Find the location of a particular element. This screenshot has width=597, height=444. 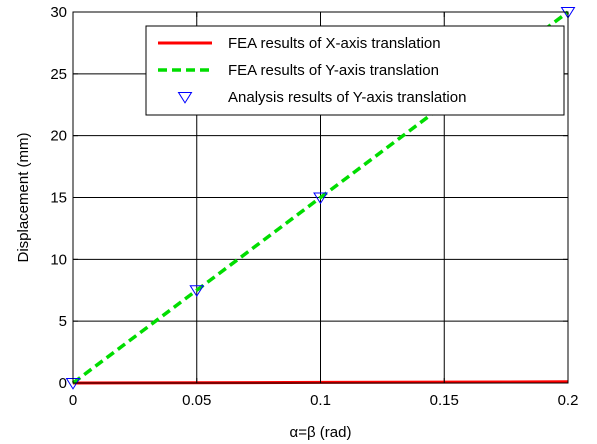

x-tick-label: 0 is located at coordinates (73, 400).